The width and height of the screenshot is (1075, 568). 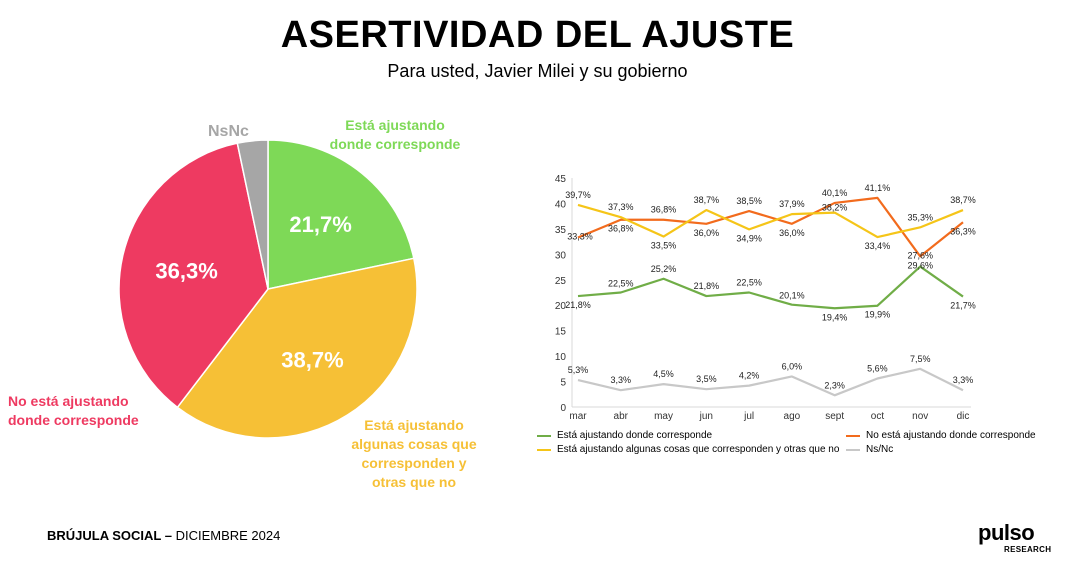 I want to click on legend-item-green: Está ajustando donde corresponde, so click(x=624, y=435).